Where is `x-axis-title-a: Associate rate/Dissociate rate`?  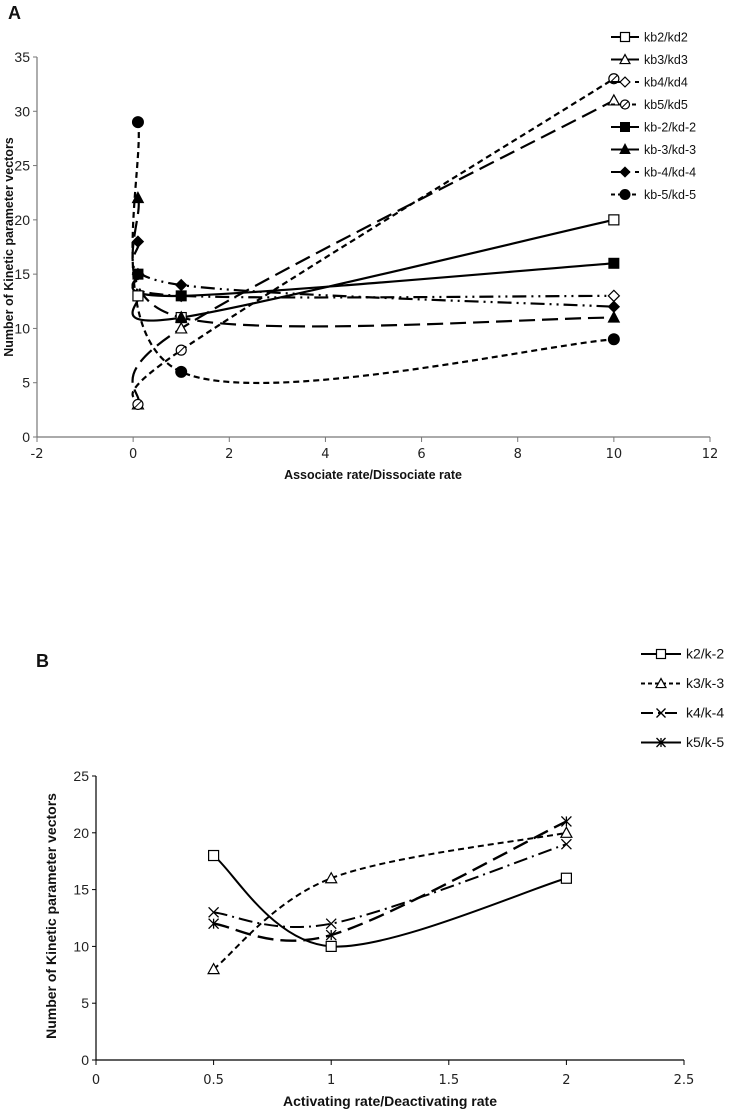
x-axis-title-a: Associate rate/Dissociate rate is located at coordinates (373, 475).